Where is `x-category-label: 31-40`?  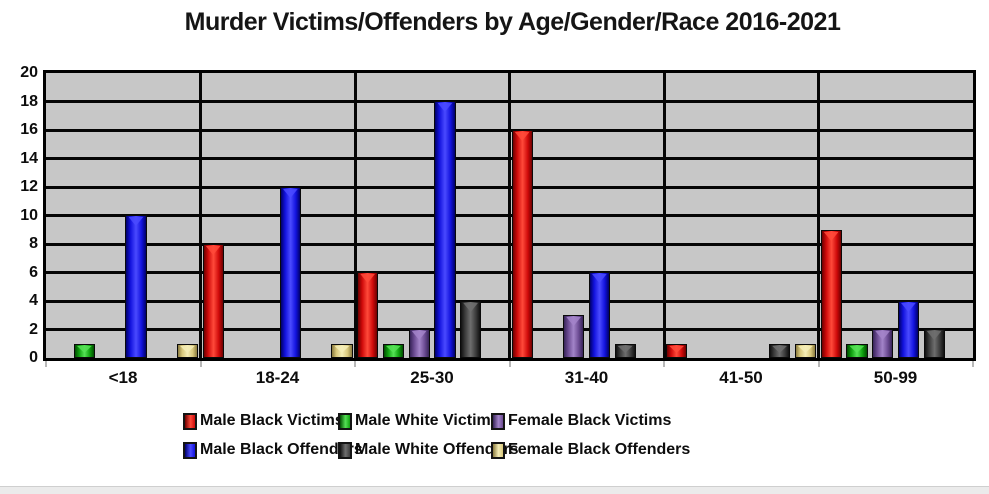 x-category-label: 31-40 is located at coordinates (586, 377).